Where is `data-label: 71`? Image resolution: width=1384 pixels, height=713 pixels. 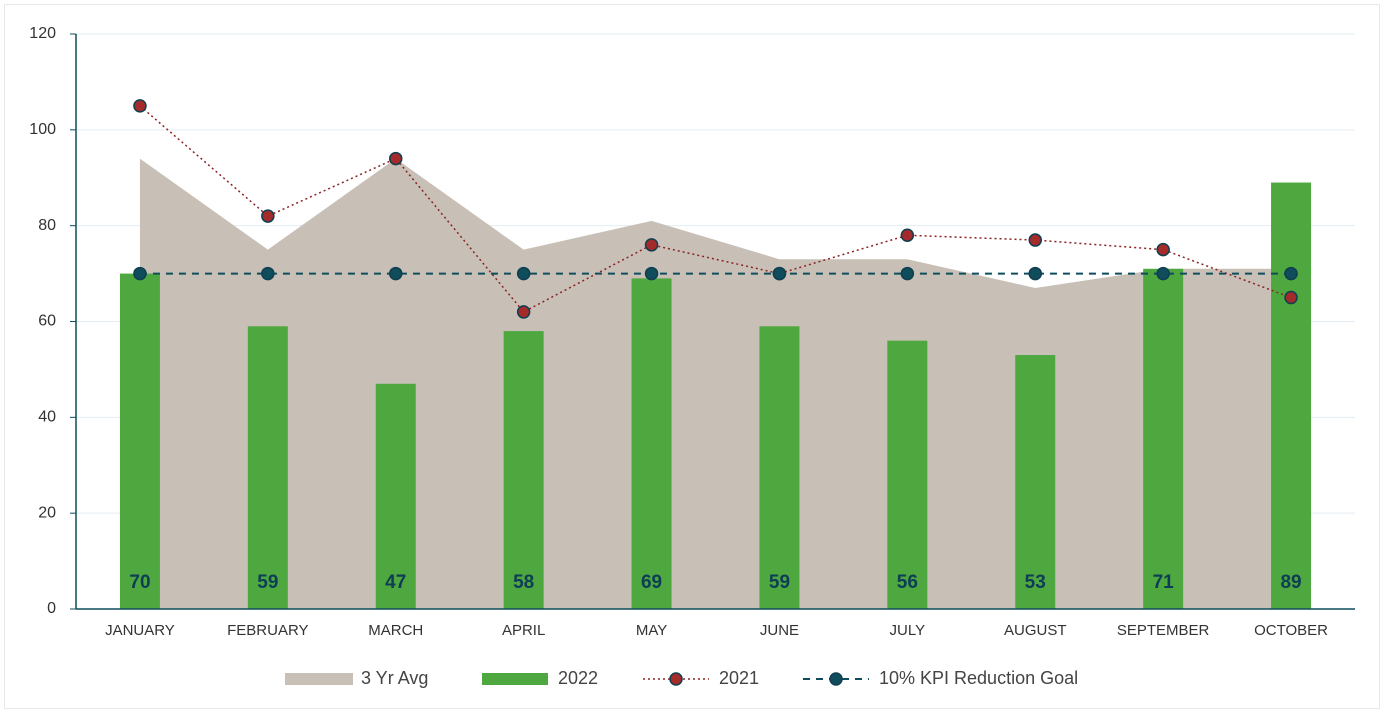
data-label: 71 is located at coordinates (1164, 582).